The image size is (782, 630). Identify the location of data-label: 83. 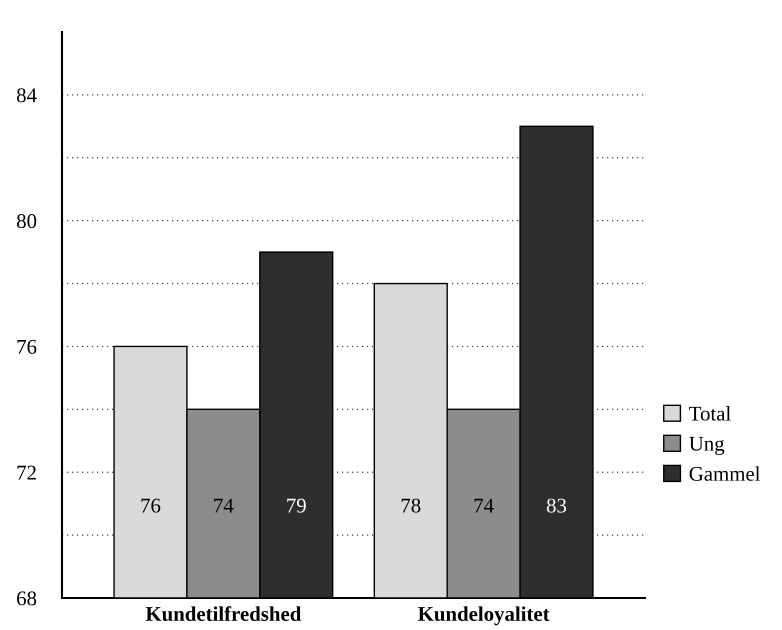
(556, 505).